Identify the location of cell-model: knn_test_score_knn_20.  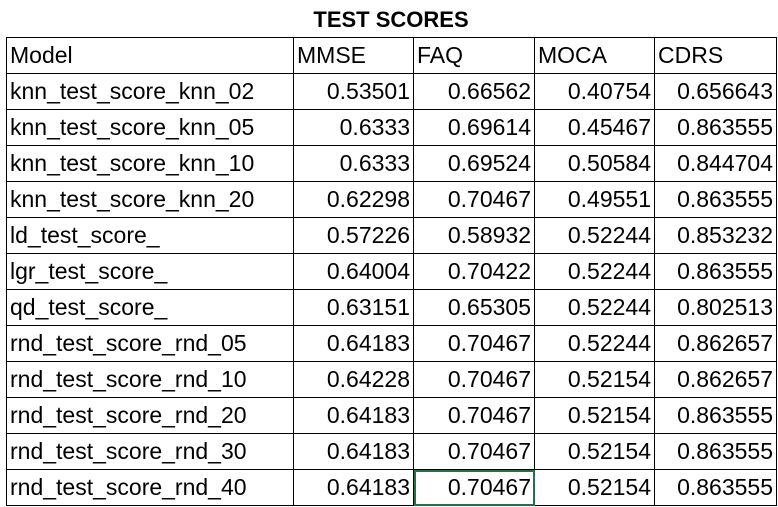
(150, 199).